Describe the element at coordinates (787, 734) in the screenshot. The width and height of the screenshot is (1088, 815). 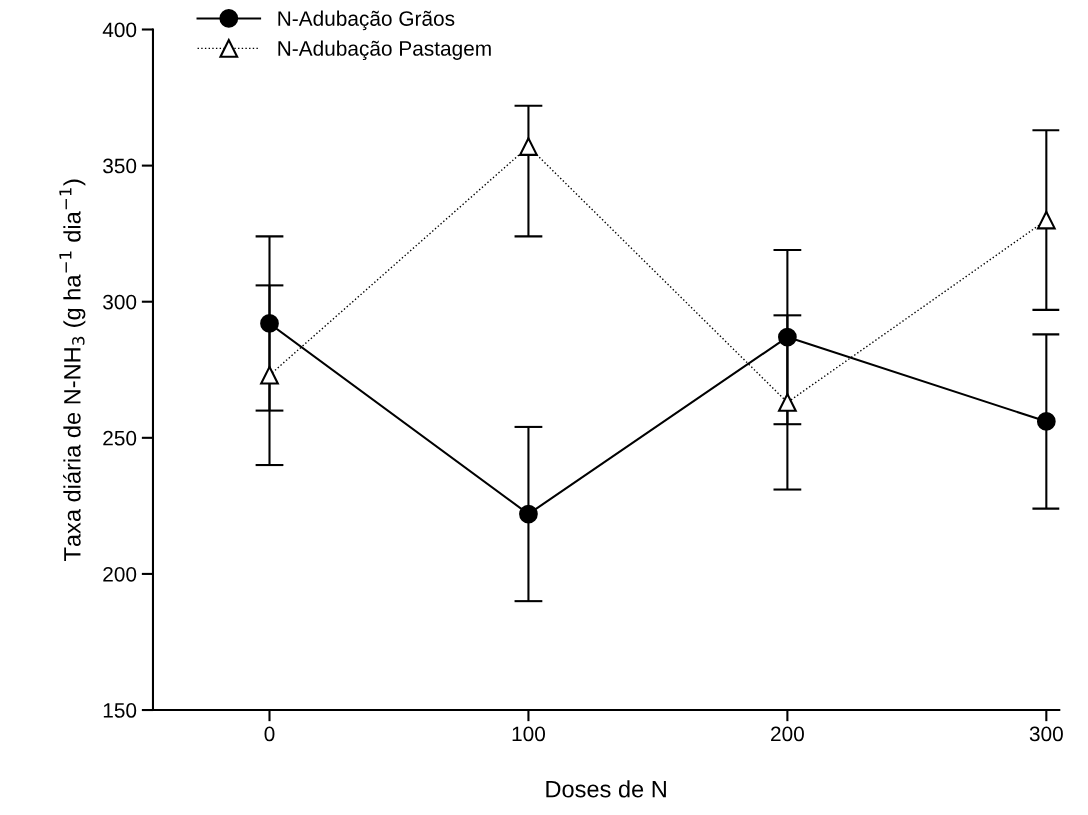
I see `x-tick-label: 200` at that location.